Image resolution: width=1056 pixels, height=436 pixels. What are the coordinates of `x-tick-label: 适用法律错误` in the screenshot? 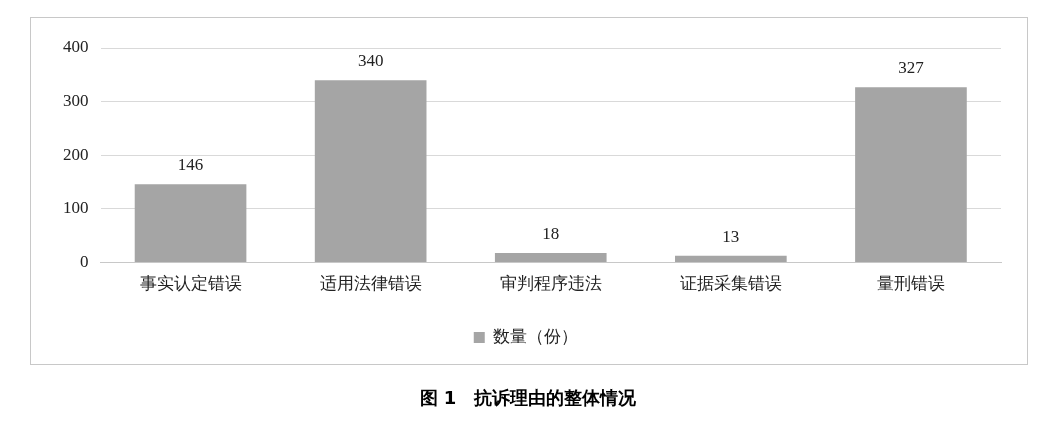 It's located at (370, 284).